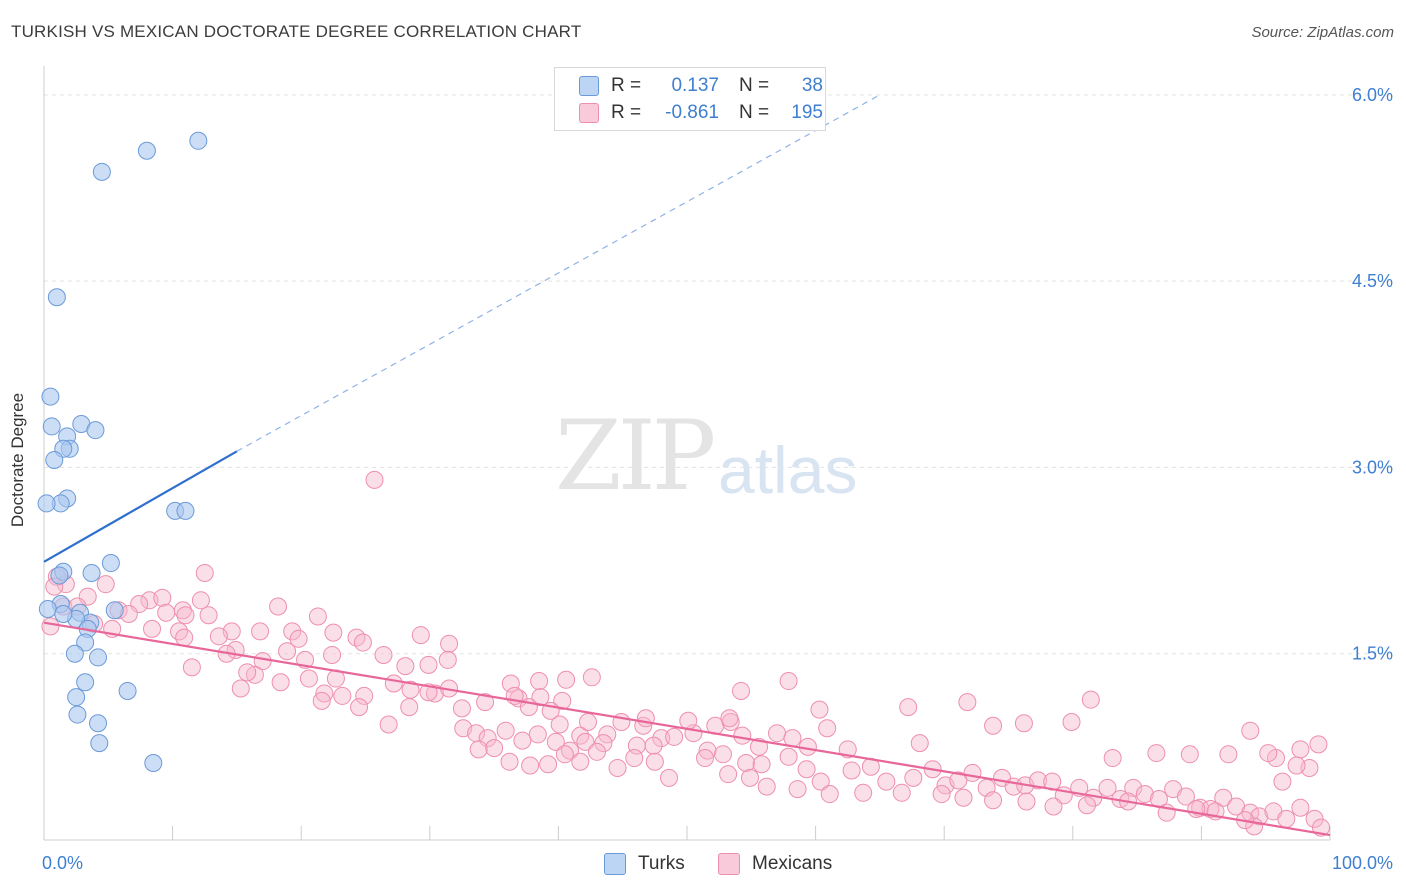  What do you see at coordinates (695, 85) in the screenshot?
I see `legend-turks-r-value: 0.137` at bounding box center [695, 85].